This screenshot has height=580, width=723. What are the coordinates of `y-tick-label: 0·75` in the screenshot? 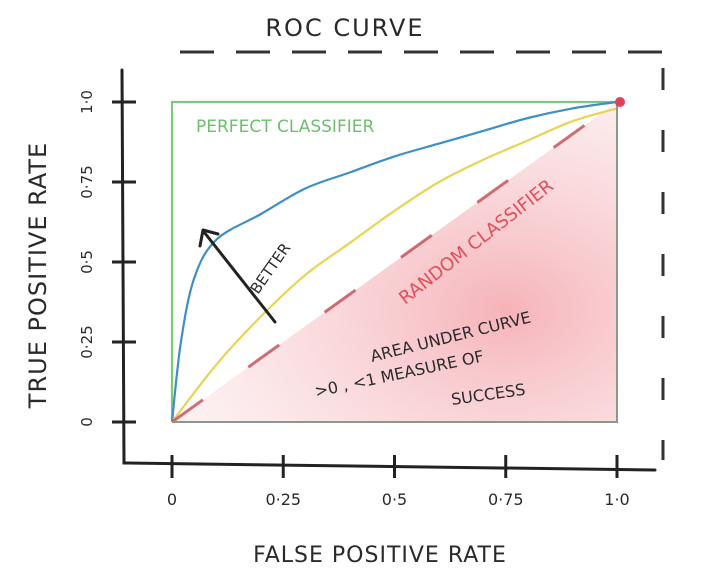 It's located at (87, 181).